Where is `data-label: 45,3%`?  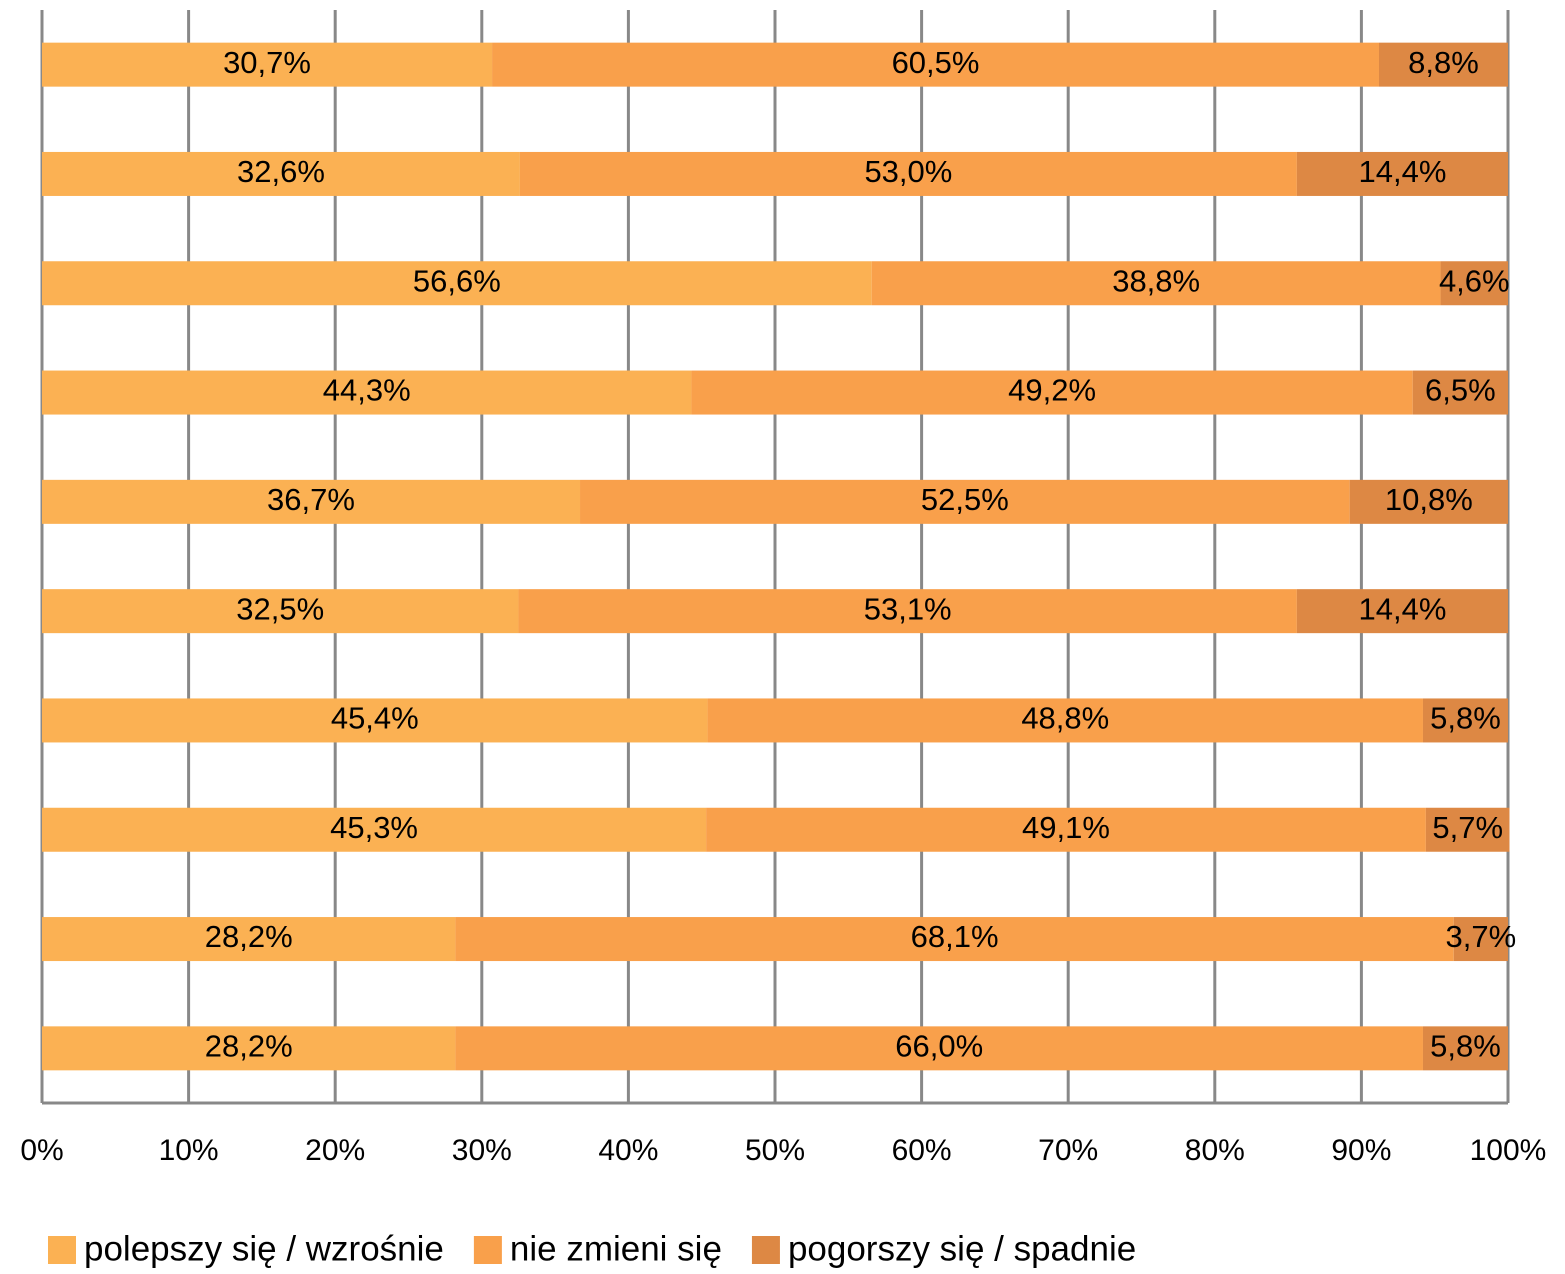 data-label: 45,3% is located at coordinates (374, 827).